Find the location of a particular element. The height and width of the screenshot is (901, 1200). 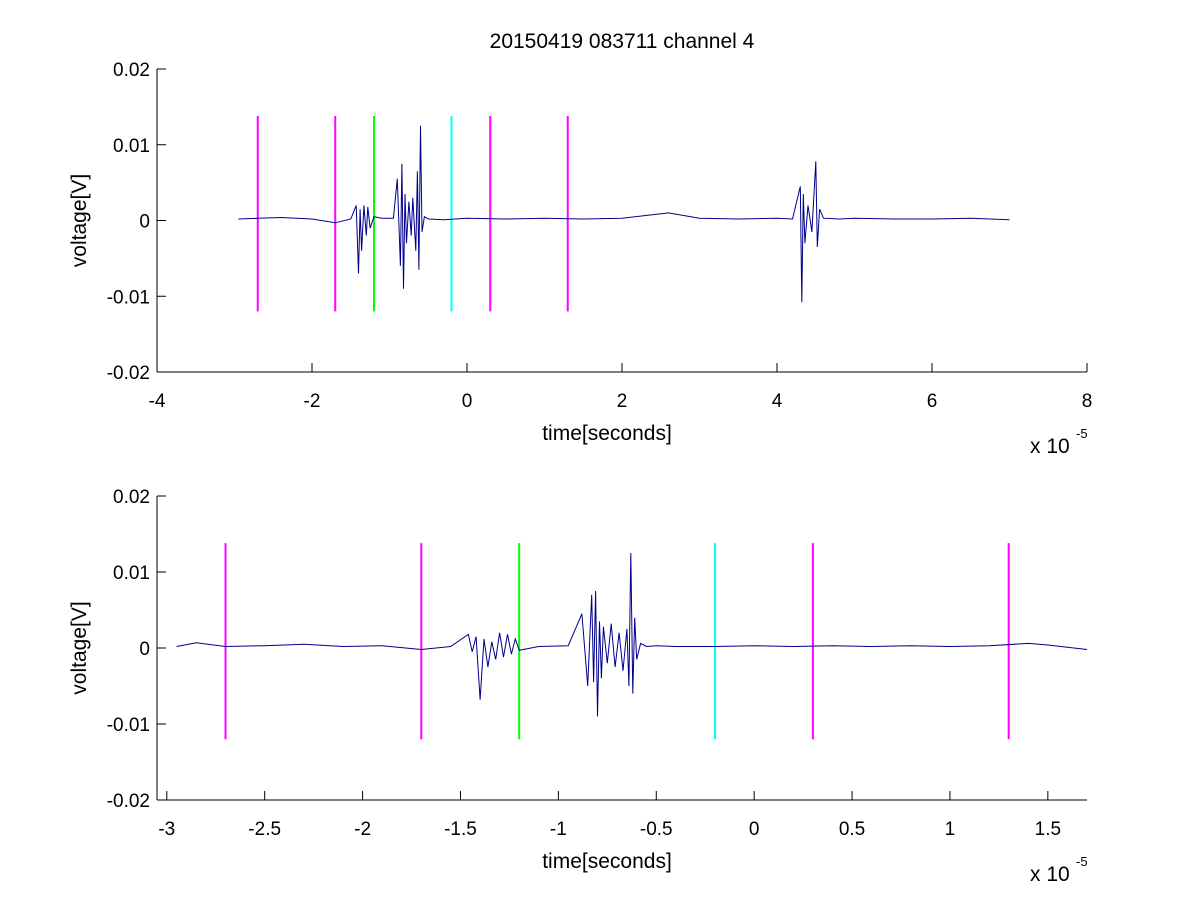

x-tick-label: 6 is located at coordinates (932, 401).